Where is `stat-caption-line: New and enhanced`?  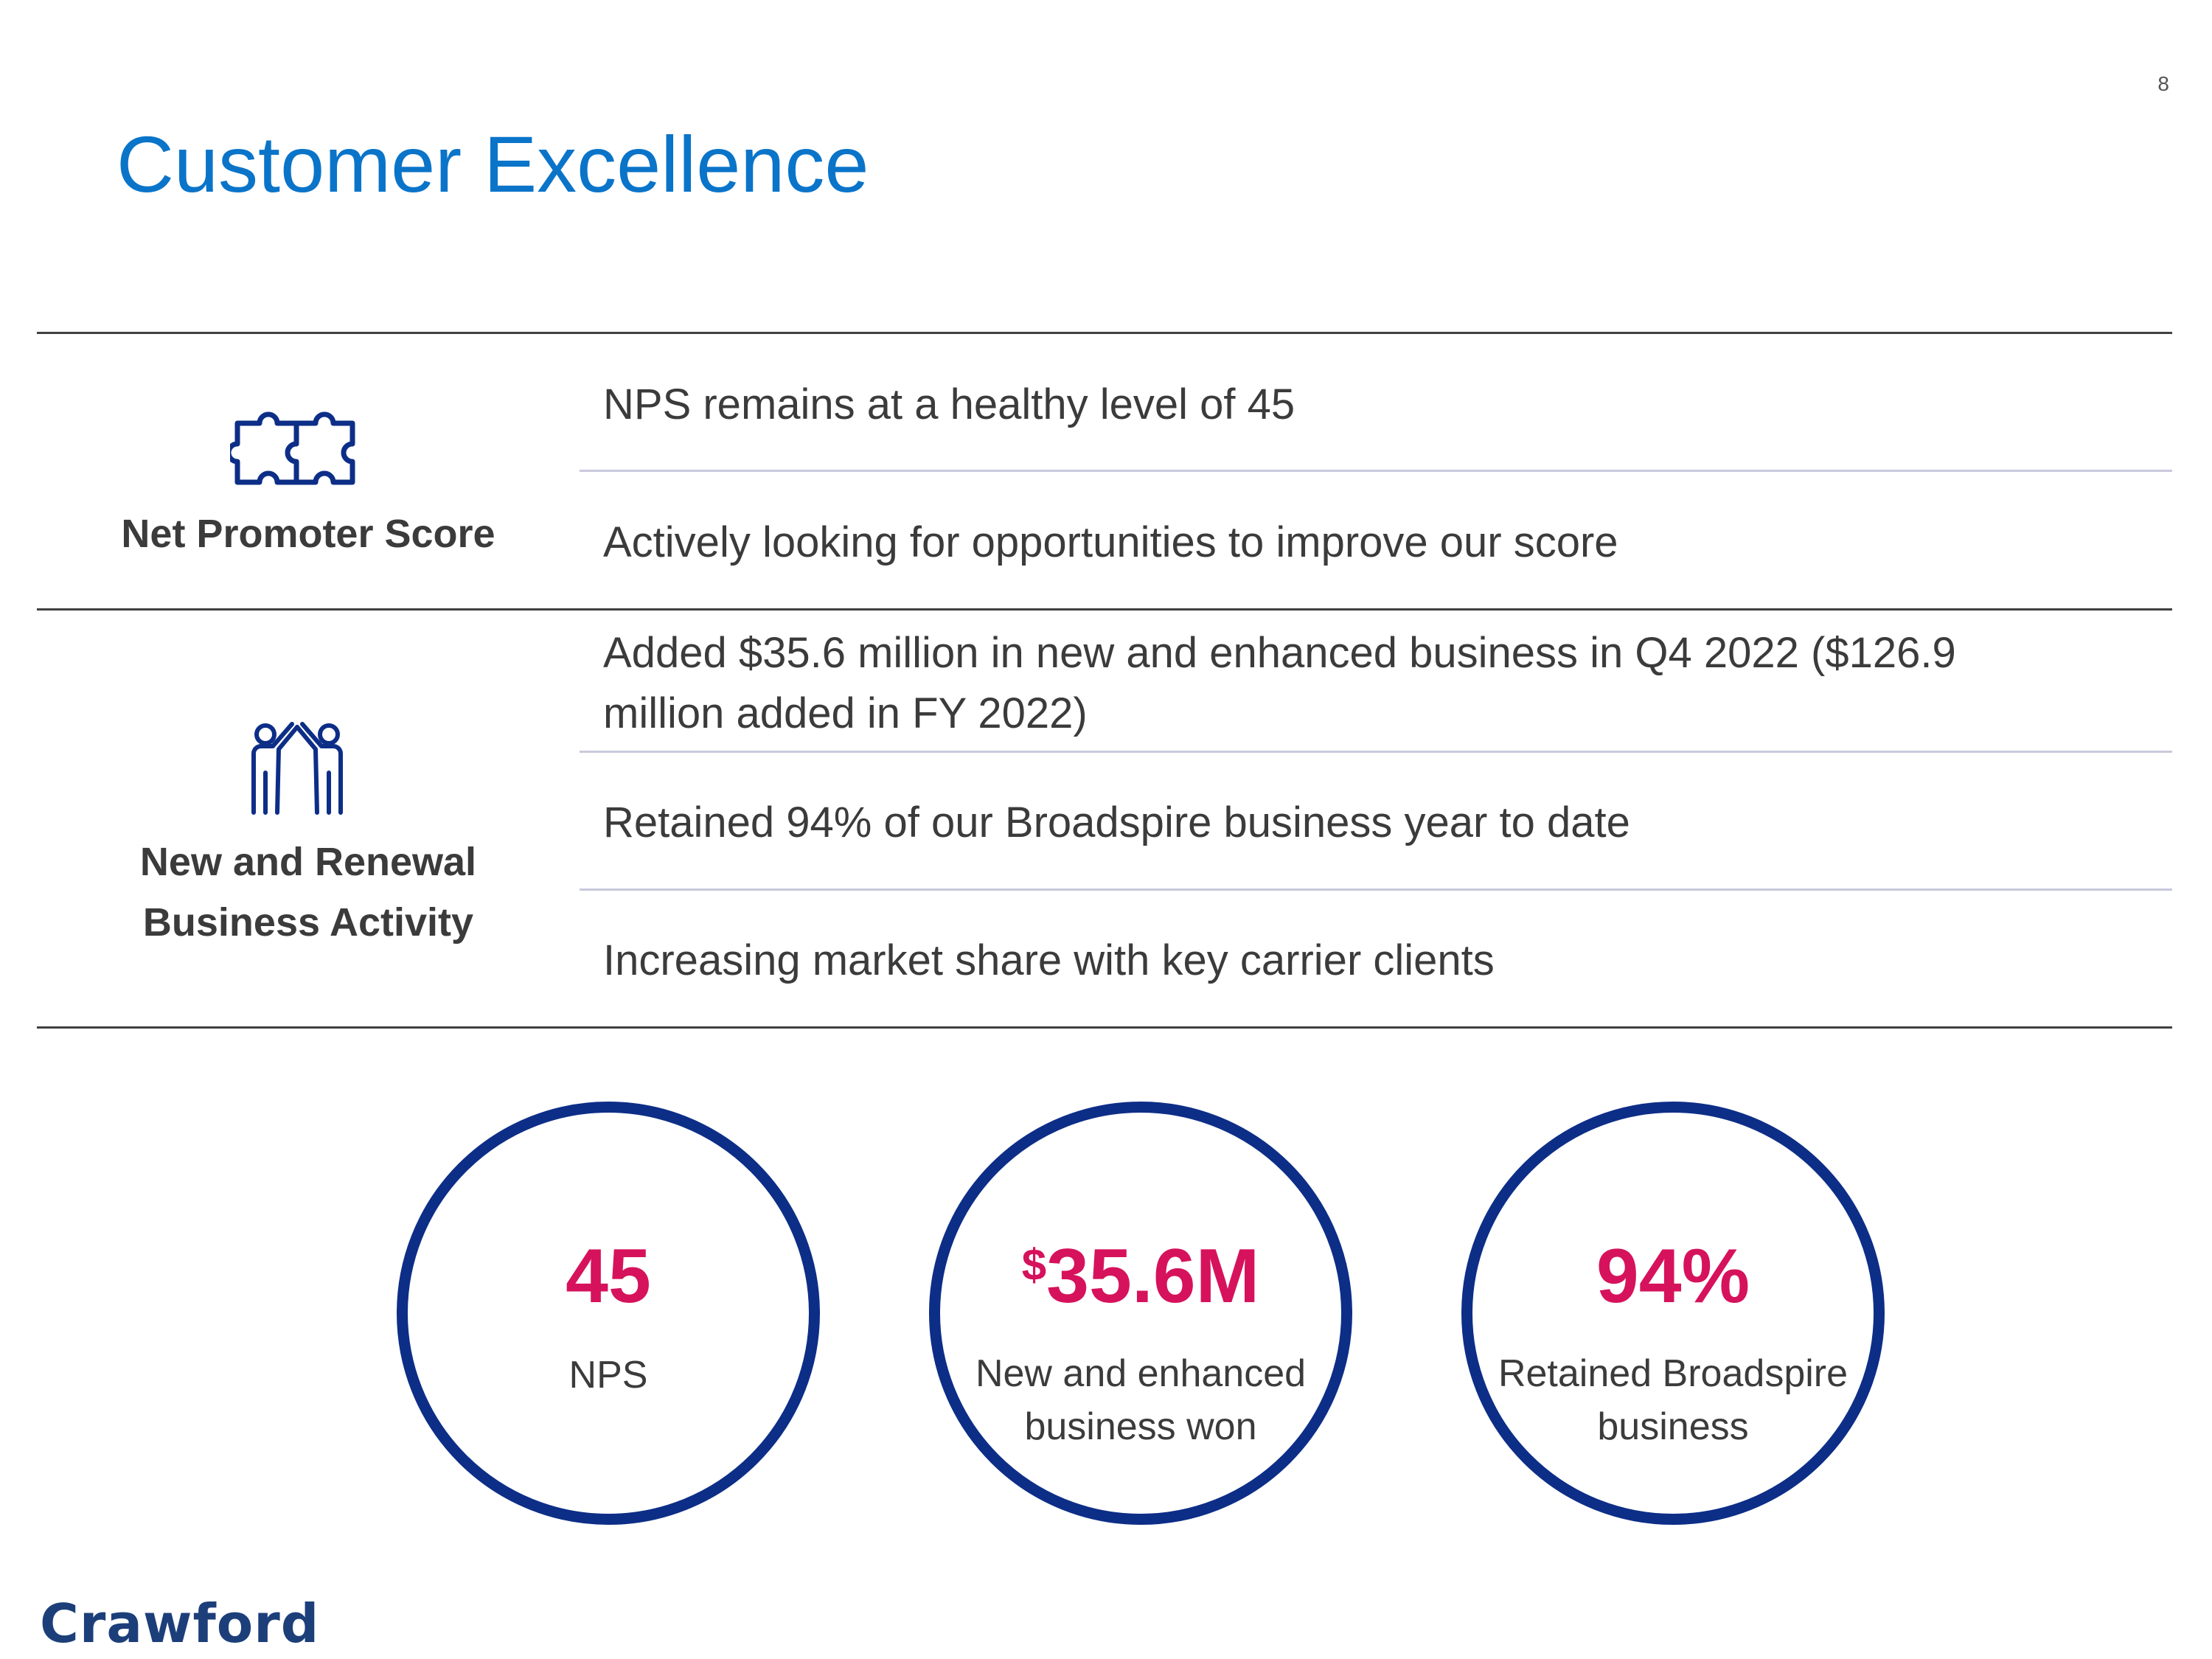
stat-caption-line: New and enhanced is located at coordinates (1141, 1373).